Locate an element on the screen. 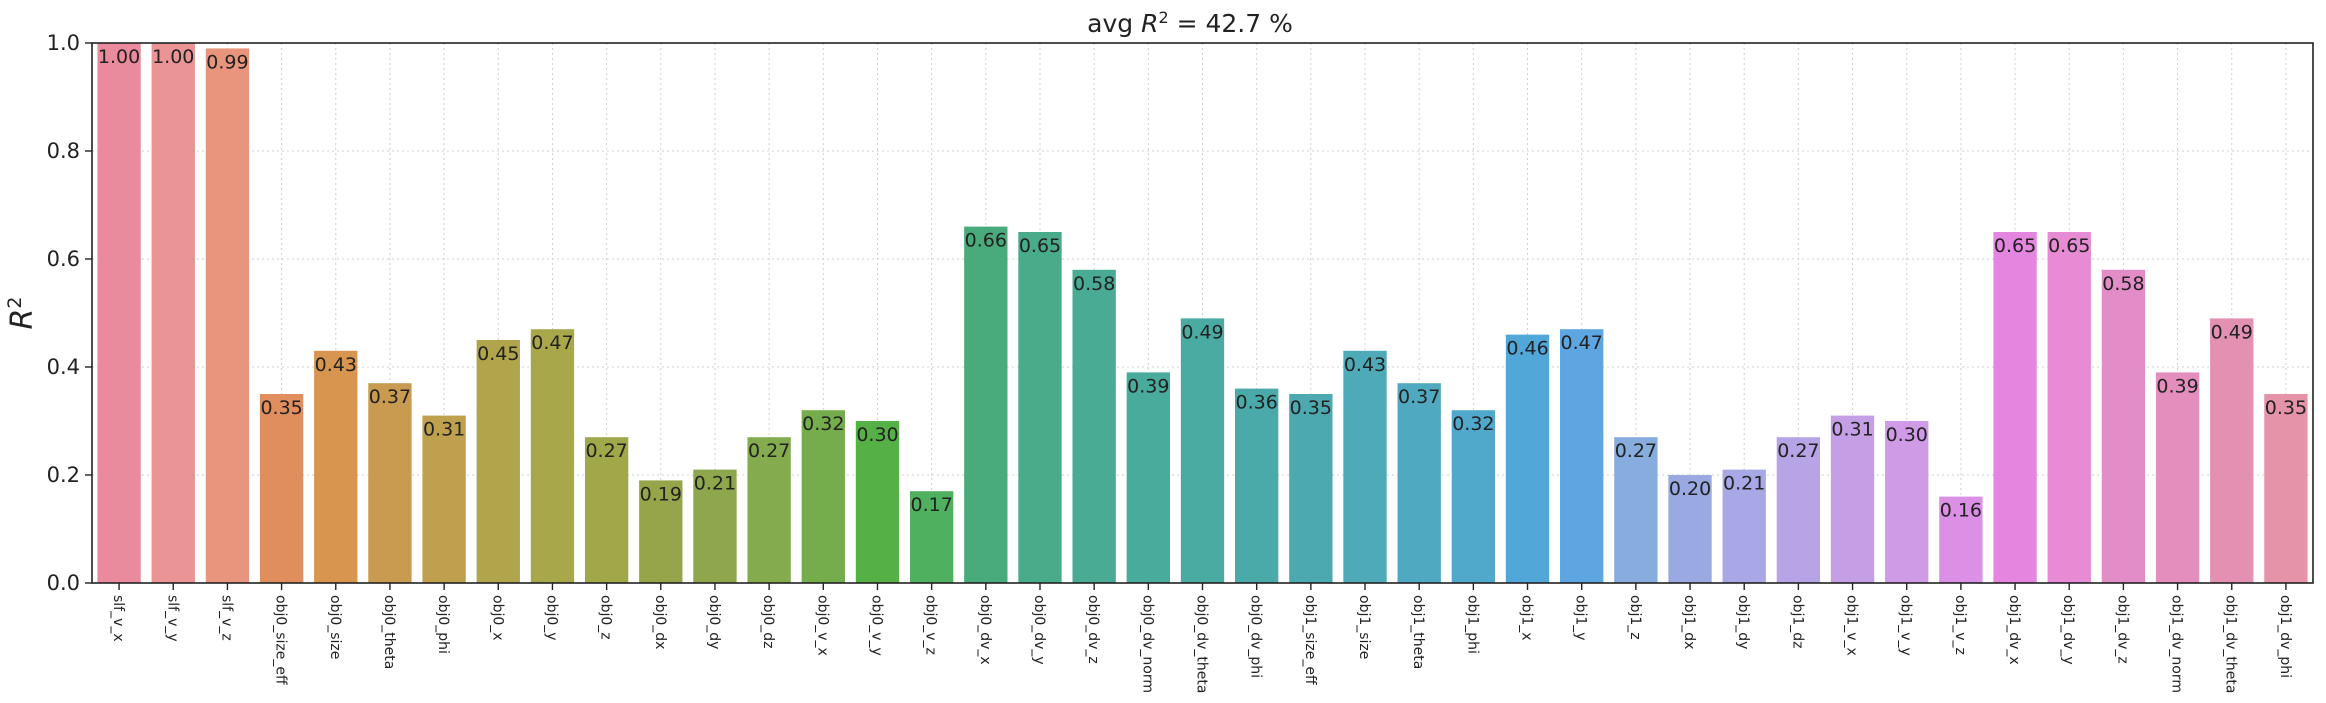 This screenshot has width=2326, height=703. bar-obj1_v_y is located at coordinates (1907, 502).